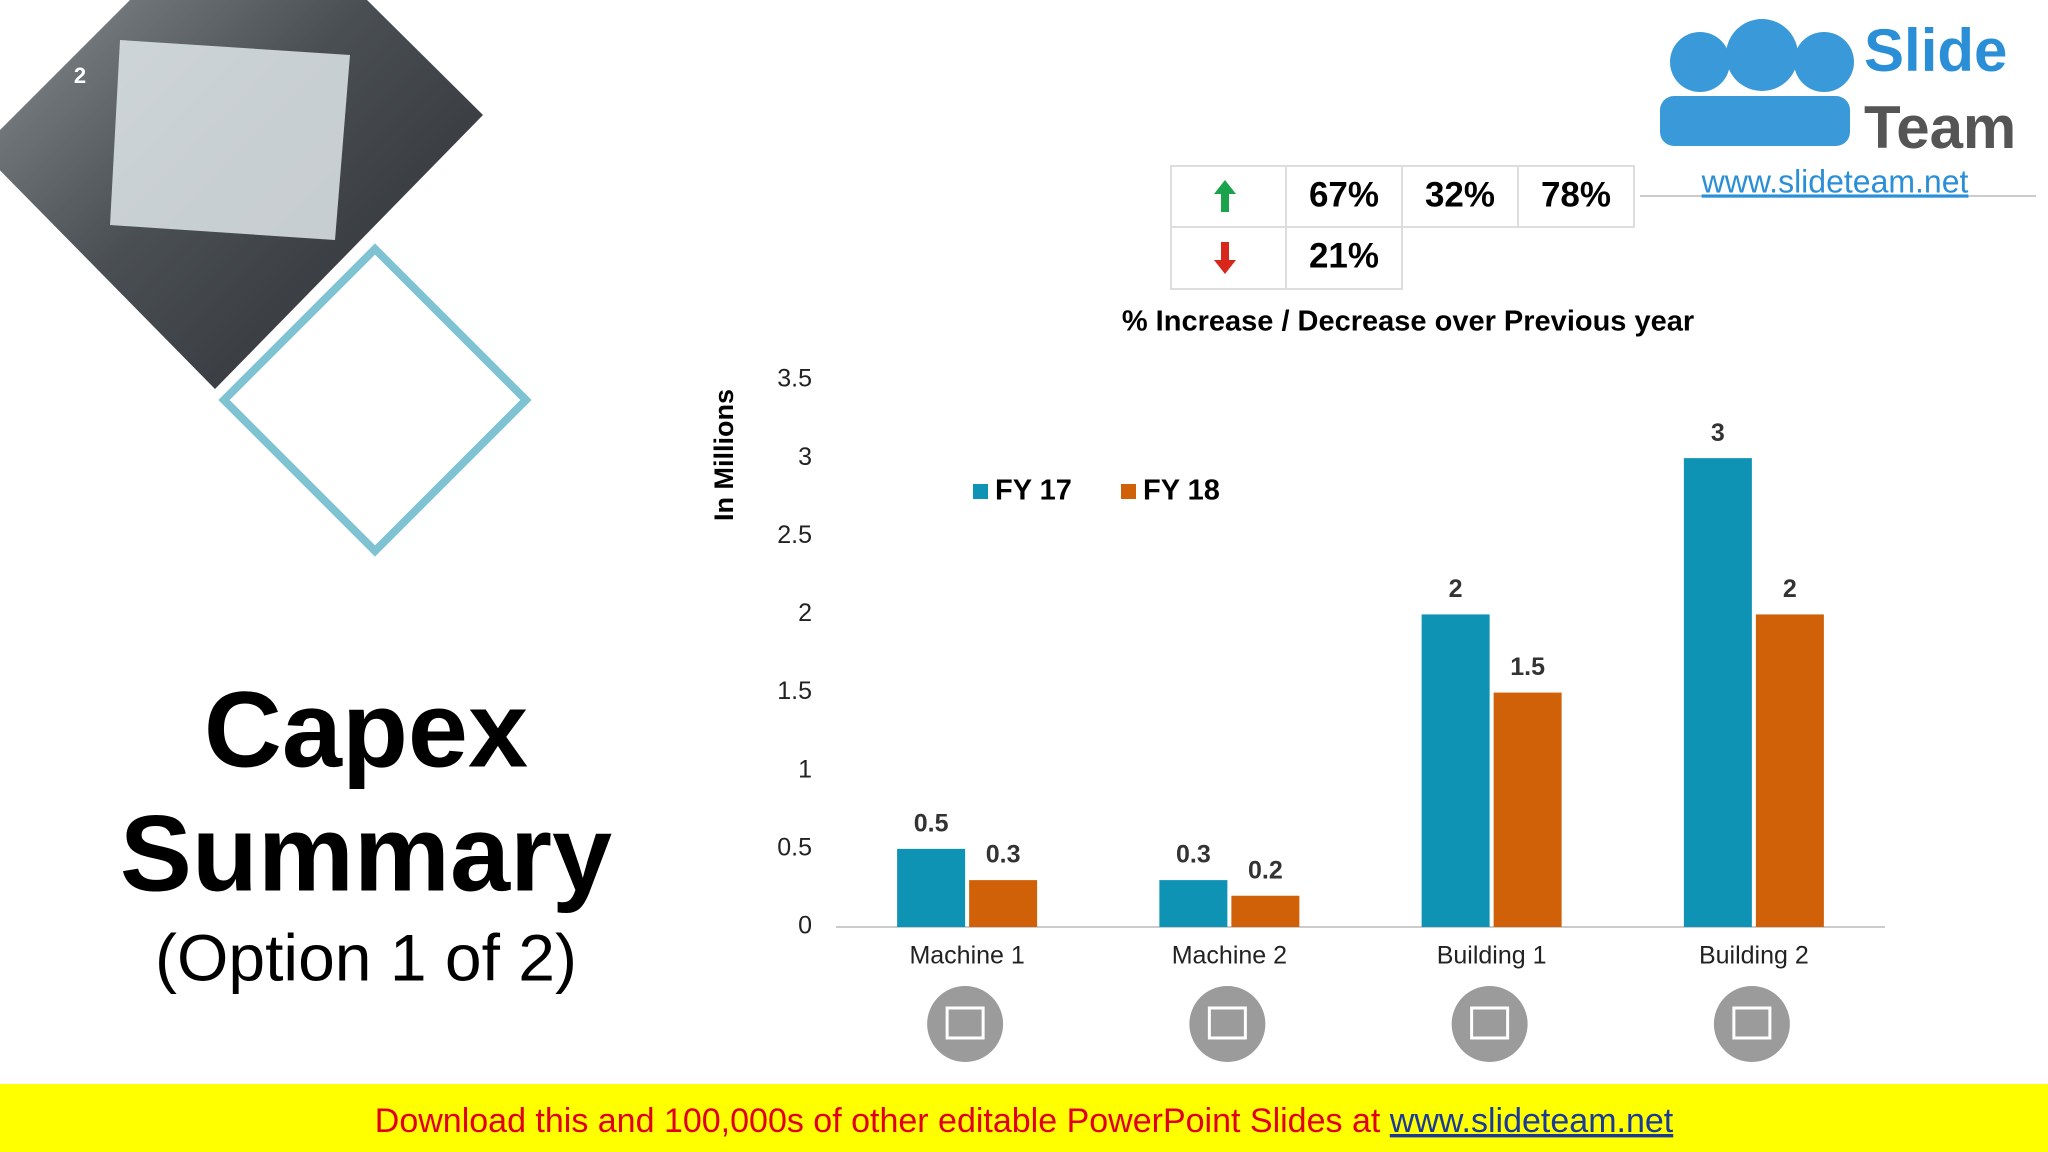 Image resolution: width=2048 pixels, height=1152 pixels. What do you see at coordinates (1402, 227) in the screenshot?
I see `change-table` at bounding box center [1402, 227].